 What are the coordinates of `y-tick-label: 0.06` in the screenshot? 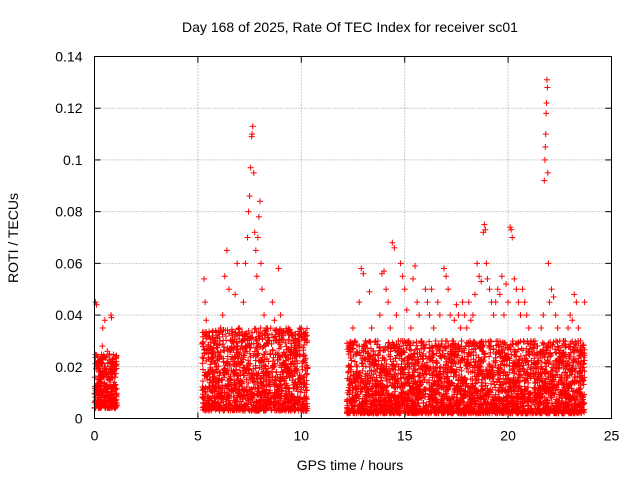 It's located at (68, 263).